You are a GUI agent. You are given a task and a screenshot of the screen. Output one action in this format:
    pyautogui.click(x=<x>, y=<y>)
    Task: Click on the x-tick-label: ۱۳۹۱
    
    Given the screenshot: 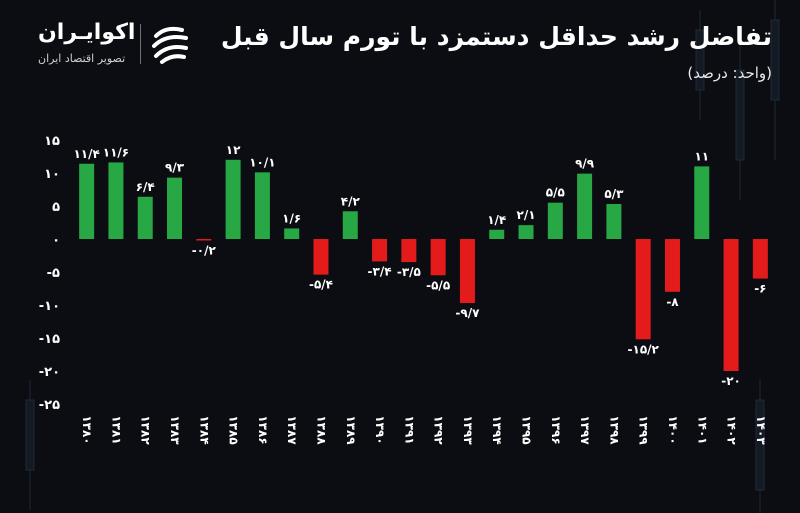 What is the action you would take?
    pyautogui.click(x=409, y=429)
    